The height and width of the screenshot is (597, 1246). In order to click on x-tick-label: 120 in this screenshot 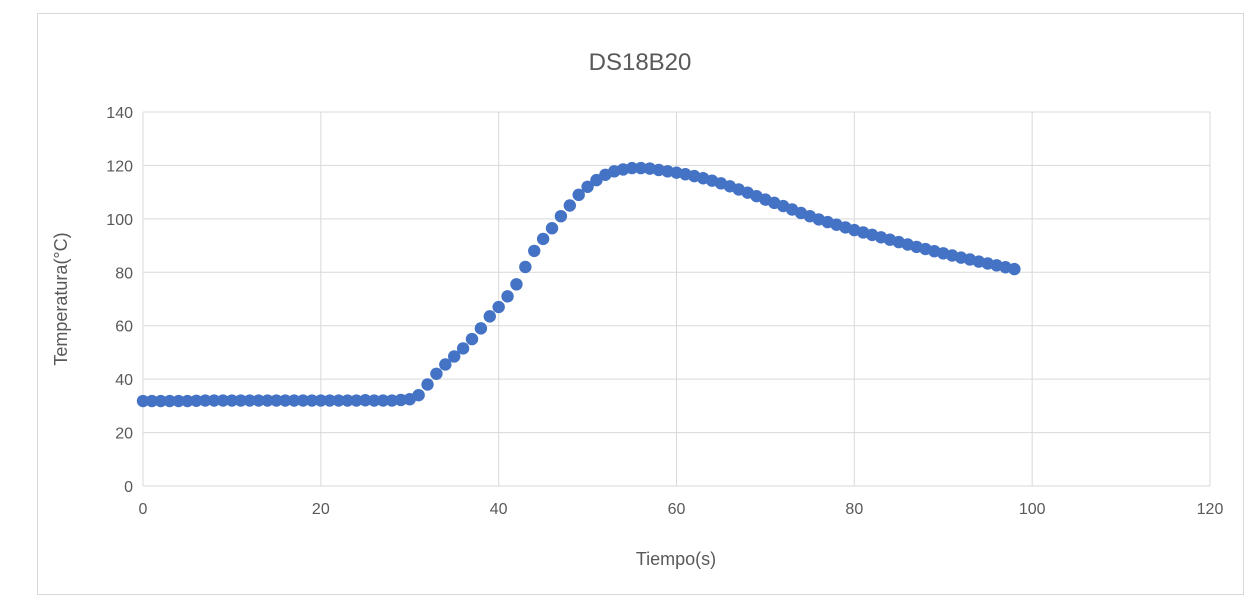, I will do `click(1210, 509)`.